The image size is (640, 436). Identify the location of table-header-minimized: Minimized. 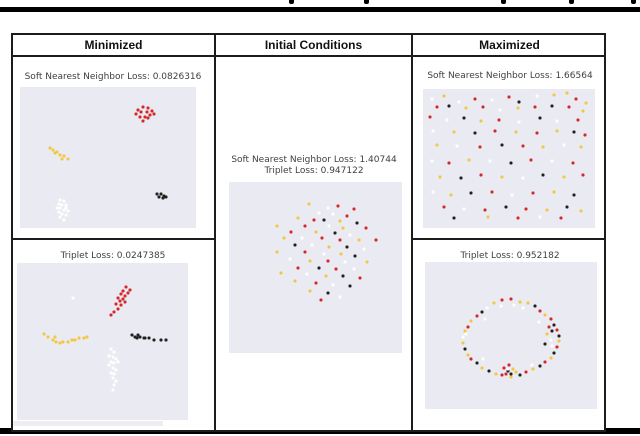
(113, 45).